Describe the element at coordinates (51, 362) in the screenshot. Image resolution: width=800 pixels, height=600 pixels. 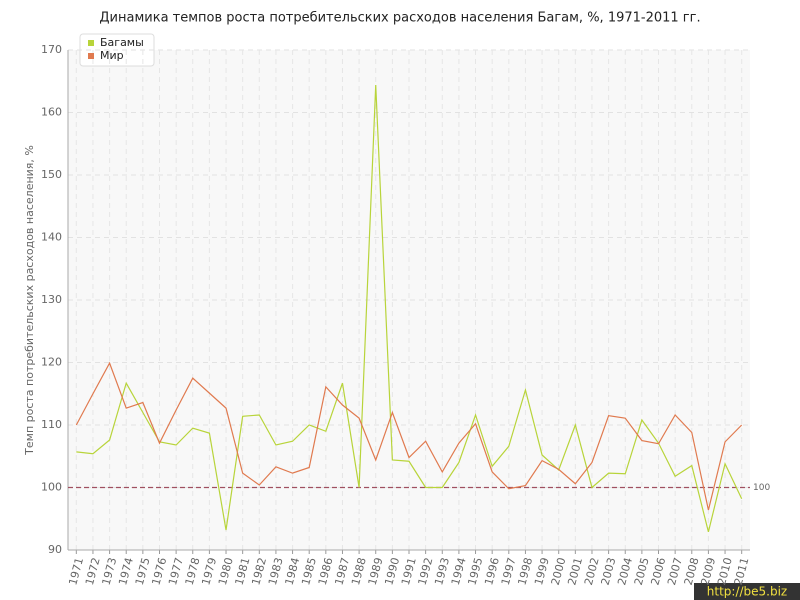
I see `y-tick-label: 120` at that location.